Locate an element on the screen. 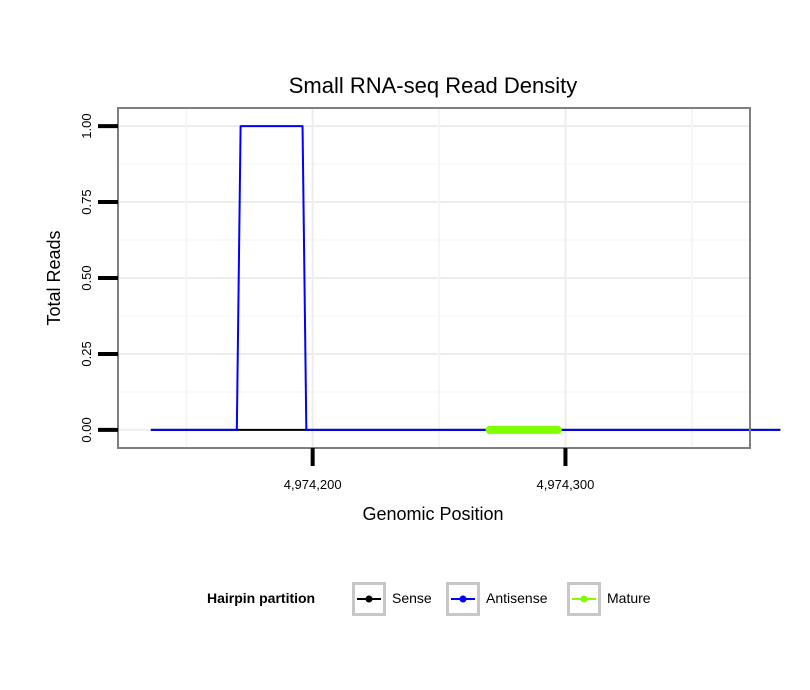 The image size is (810, 690). y-axis: 0.00 0.25 0.50 0.75 1.00 is located at coordinates (98, 278).